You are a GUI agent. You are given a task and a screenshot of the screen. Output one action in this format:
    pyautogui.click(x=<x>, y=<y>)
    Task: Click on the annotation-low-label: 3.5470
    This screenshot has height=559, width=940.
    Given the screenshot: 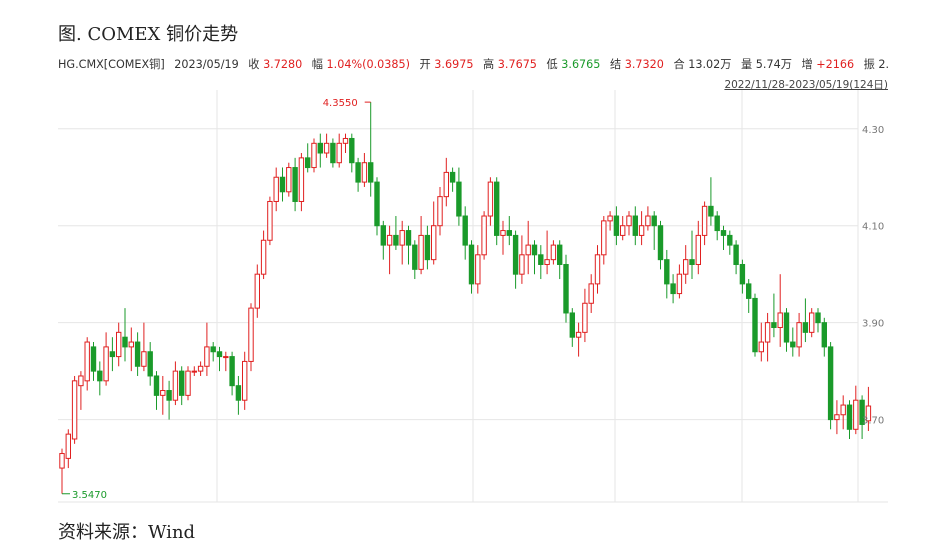 What is the action you would take?
    pyautogui.click(x=89, y=495)
    